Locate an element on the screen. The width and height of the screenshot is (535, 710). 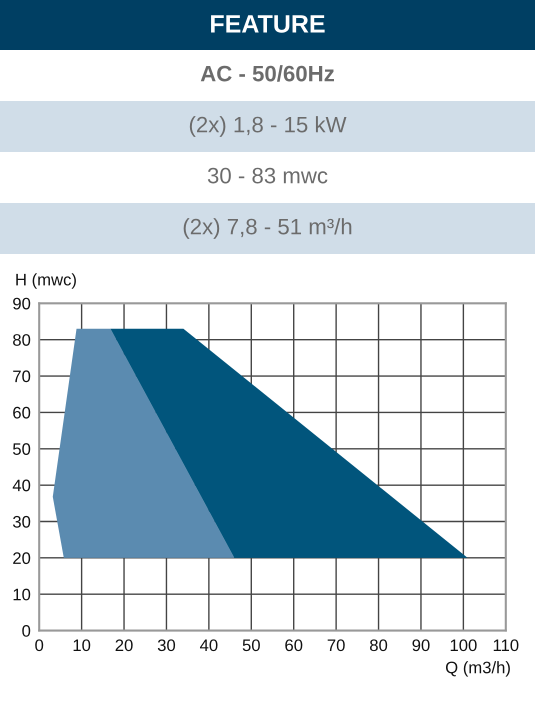
x-tick-label: 10 is located at coordinates (82, 645).